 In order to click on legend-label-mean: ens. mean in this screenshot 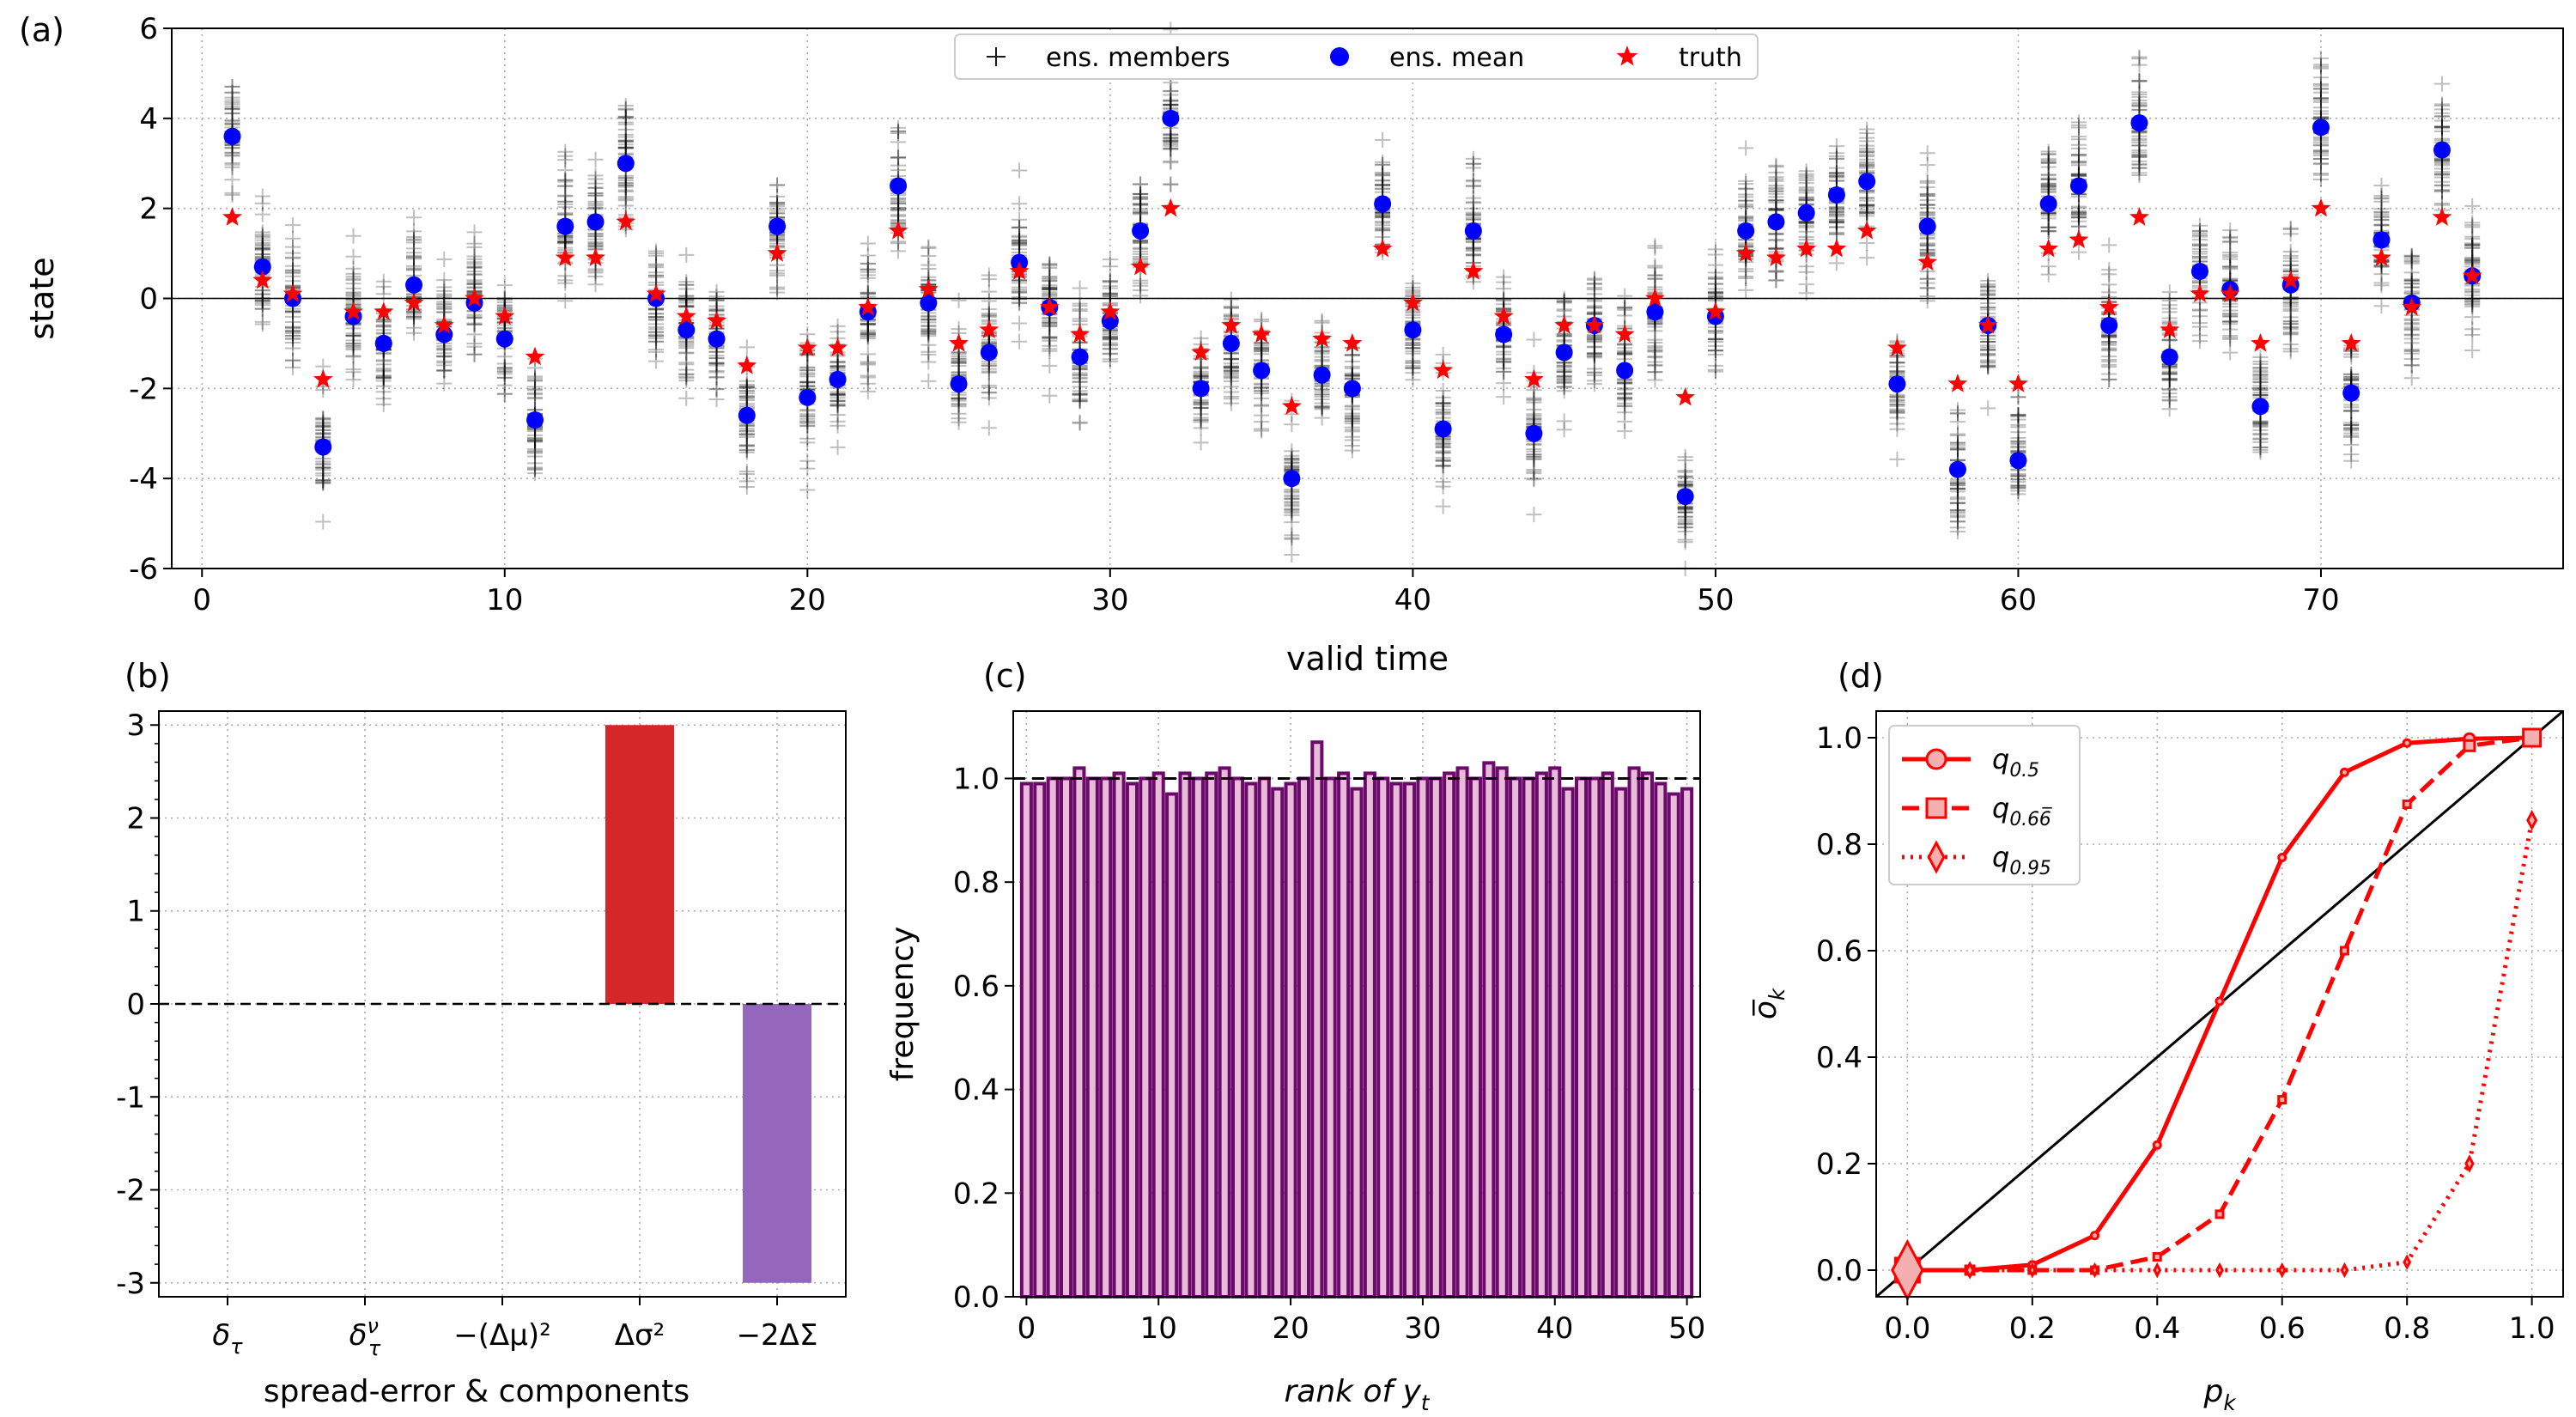, I will do `click(1456, 58)`.